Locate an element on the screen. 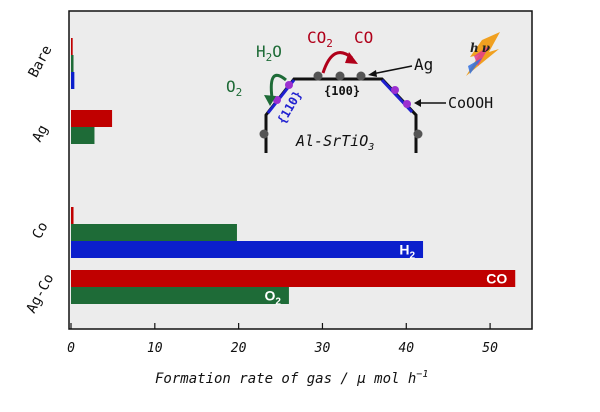  x-axis-title: Formation rate of gas / μ mol h−1 is located at coordinates (291, 378).